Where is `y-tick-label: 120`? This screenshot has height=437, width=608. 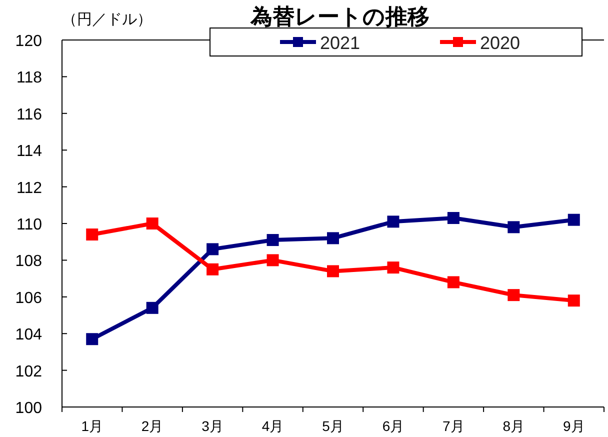 y-tick-label: 120 is located at coordinates (28, 41).